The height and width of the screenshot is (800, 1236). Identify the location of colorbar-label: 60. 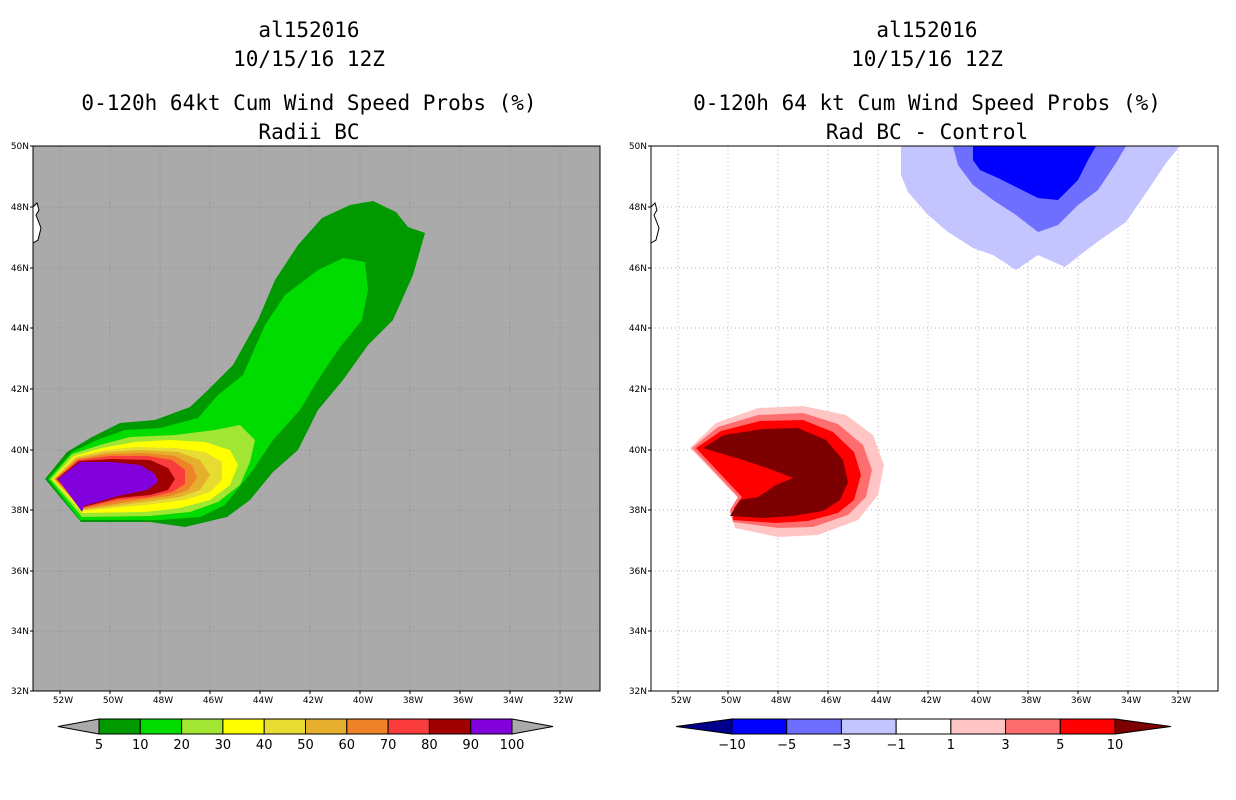
(347, 745).